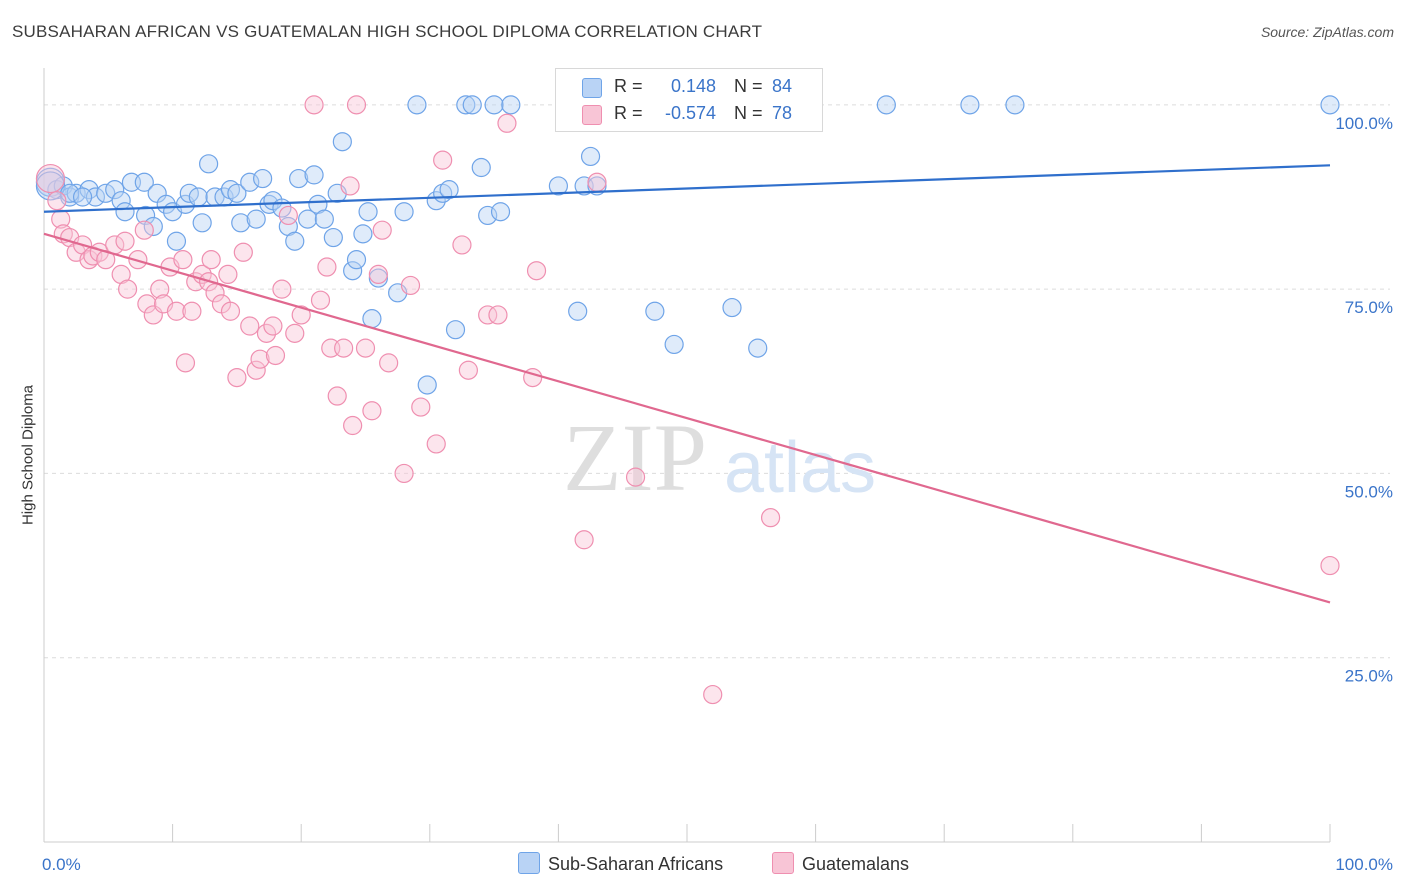 This screenshot has width=1406, height=892. What do you see at coordinates (628, 113) in the screenshot?
I see `legend-r-label: R =` at bounding box center [628, 113].